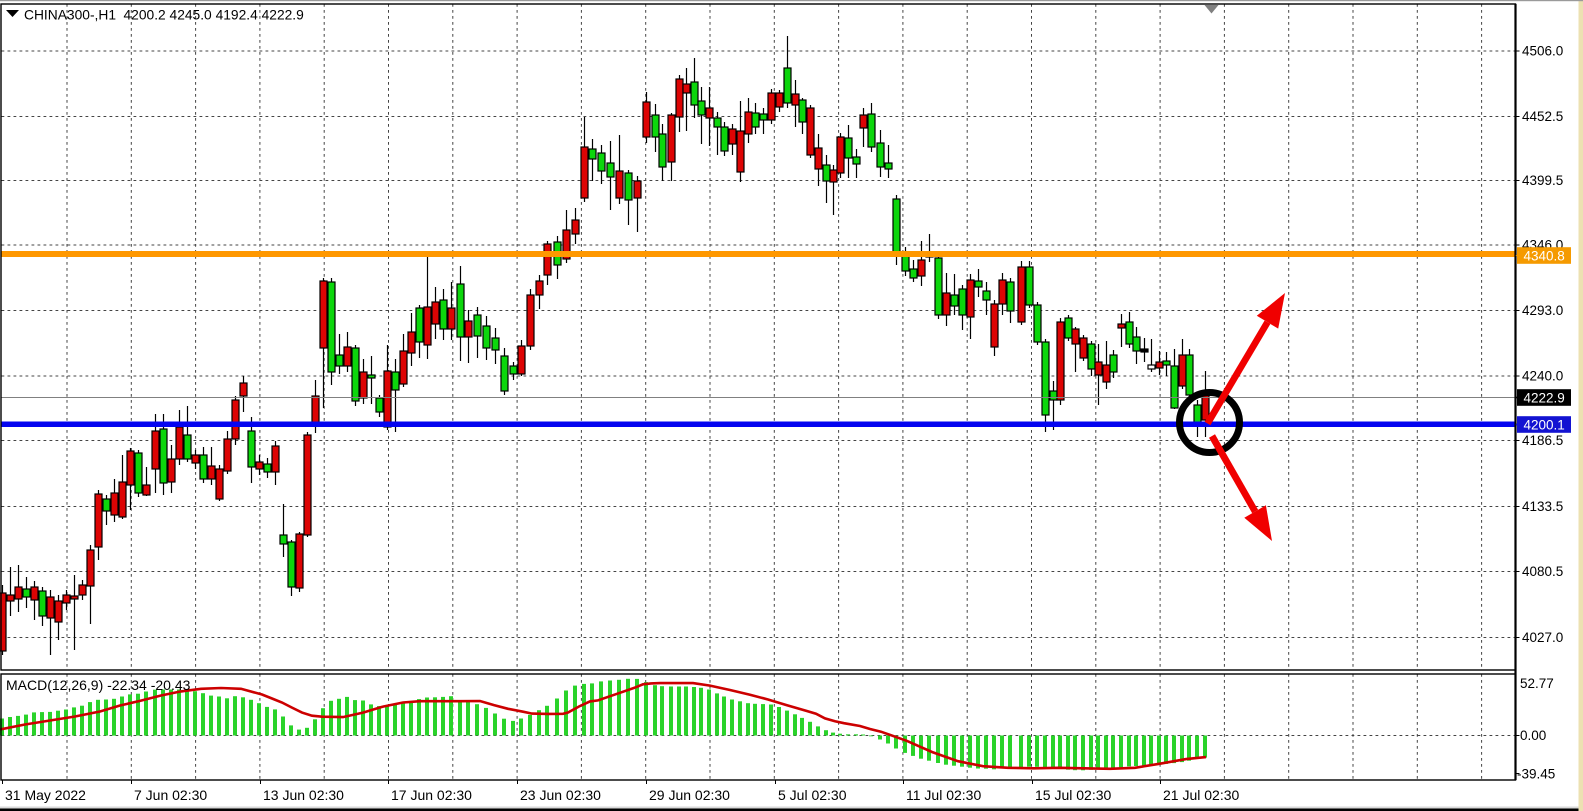 This screenshot has width=1583, height=811. I want to click on svg-text: 13 Jun 02:30, so click(303, 795).